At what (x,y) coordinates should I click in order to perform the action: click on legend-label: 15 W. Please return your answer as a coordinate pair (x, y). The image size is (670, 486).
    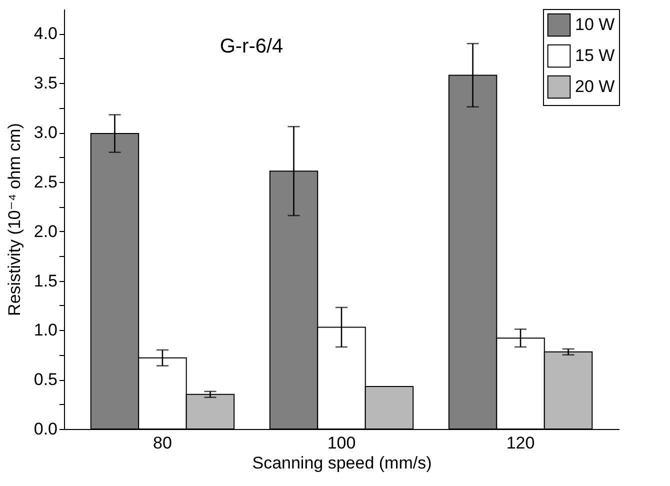
    Looking at the image, I should click on (595, 55).